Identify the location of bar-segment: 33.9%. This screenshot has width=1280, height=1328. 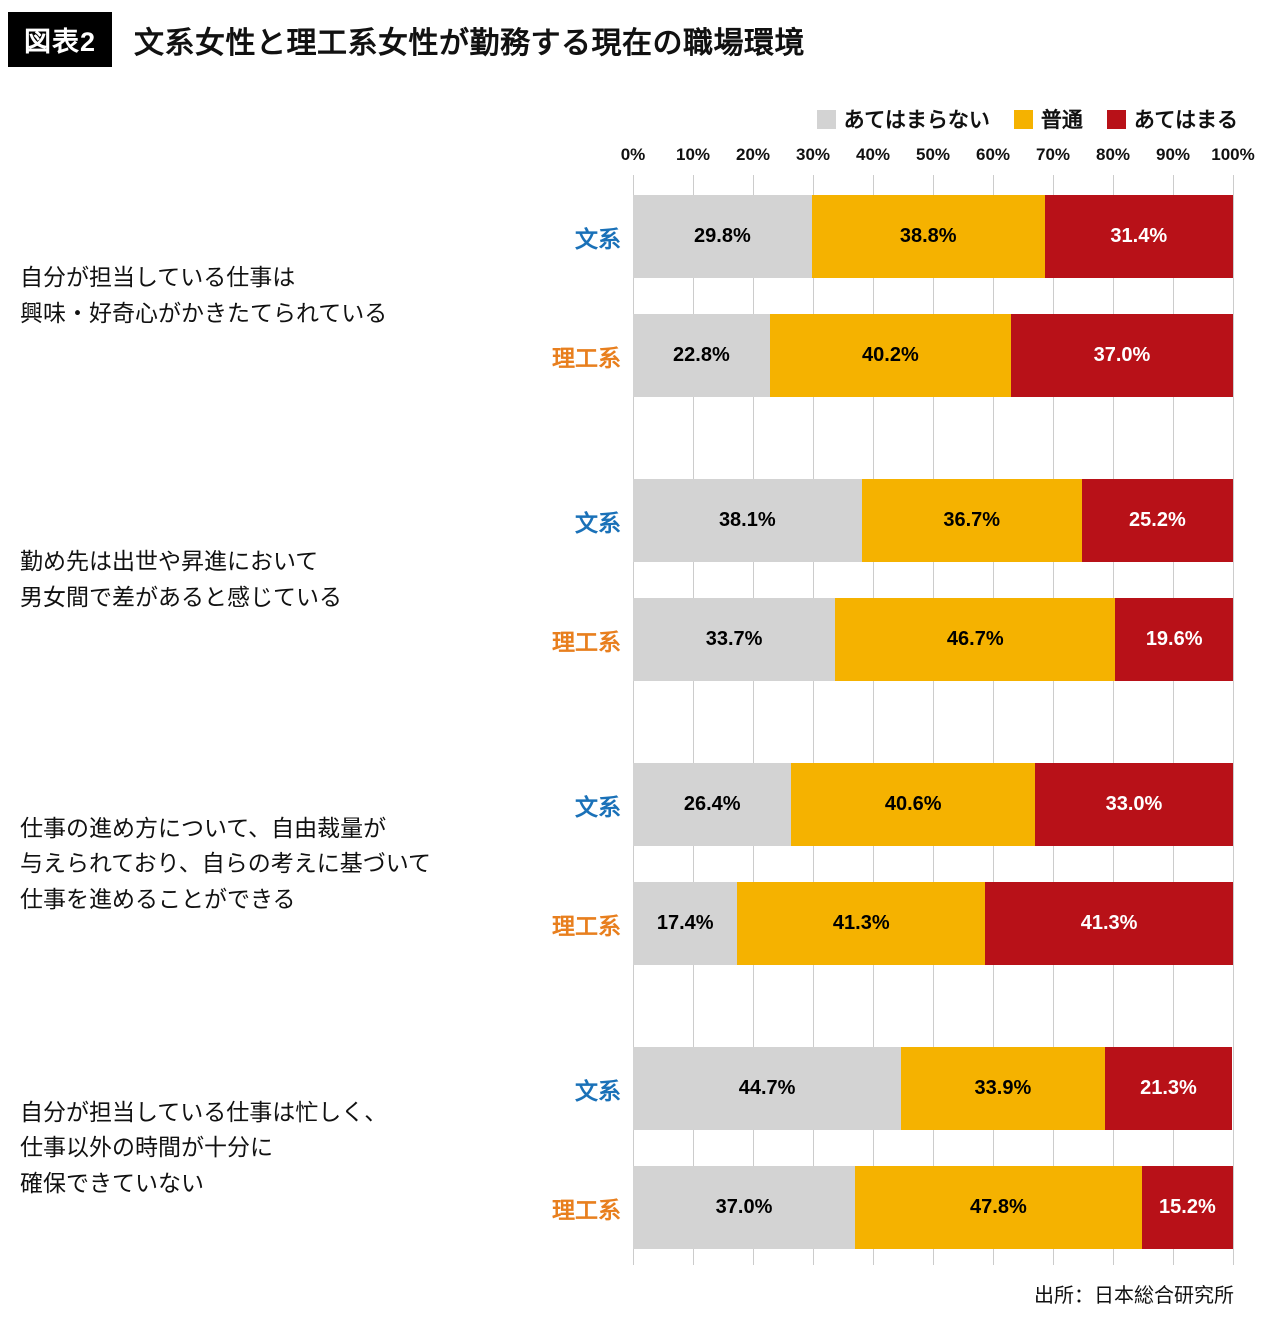
(1003, 1088).